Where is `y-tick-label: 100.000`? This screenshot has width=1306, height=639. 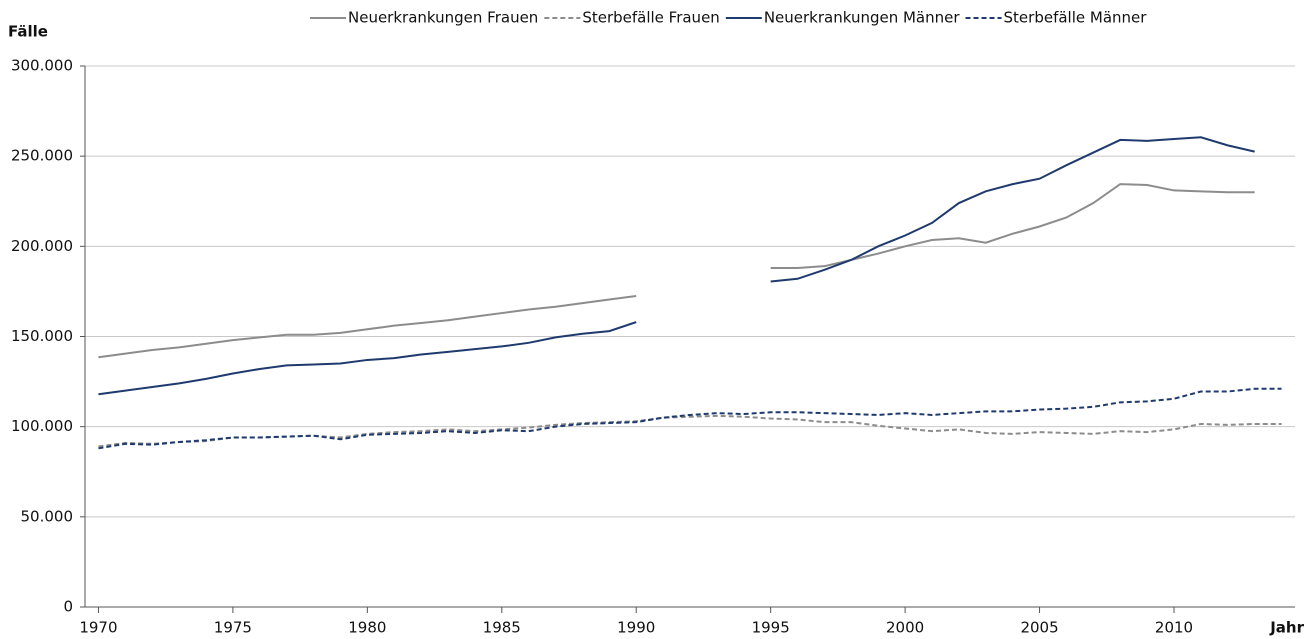
y-tick-label: 100.000 is located at coordinates (42, 426).